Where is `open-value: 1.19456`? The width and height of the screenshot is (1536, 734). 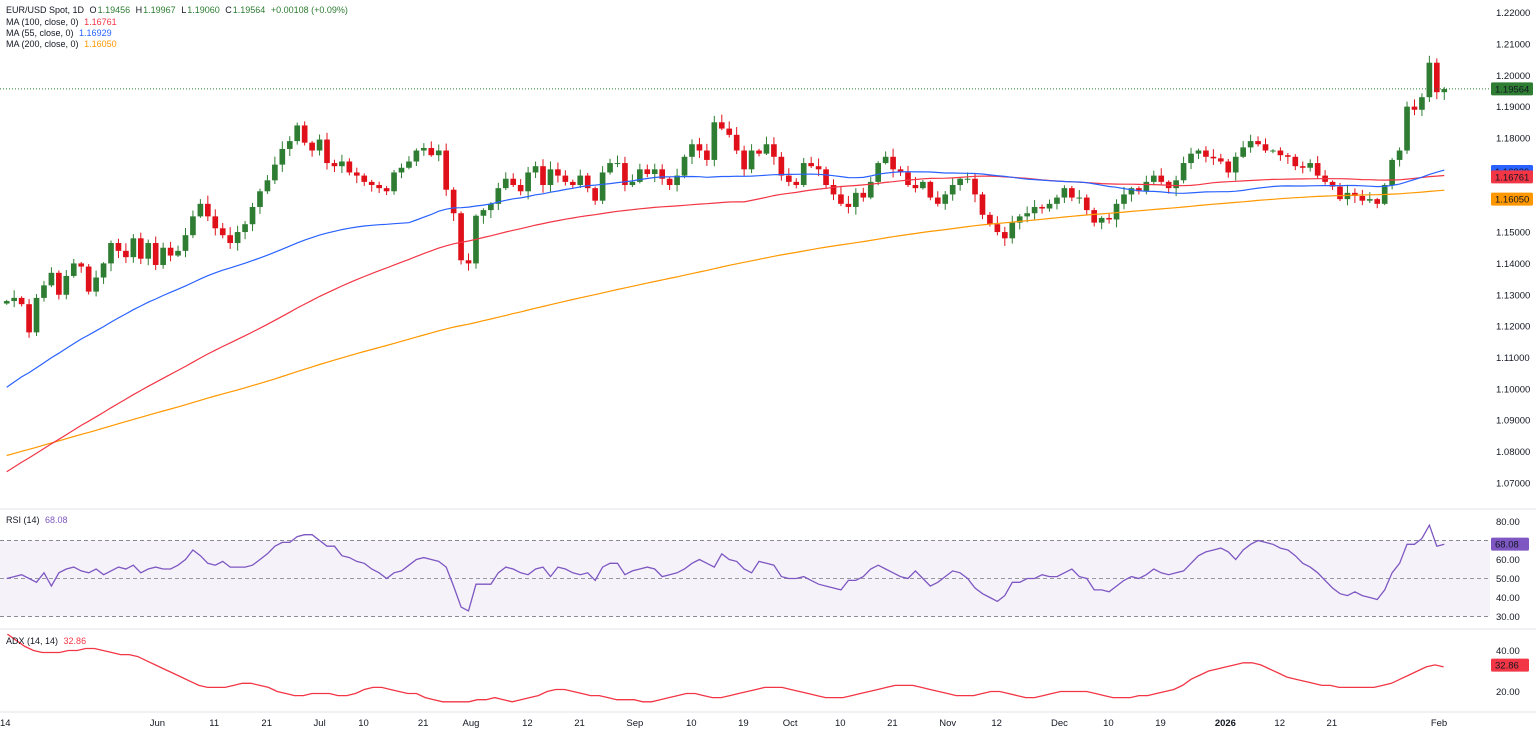
open-value: 1.19456 is located at coordinates (114, 10).